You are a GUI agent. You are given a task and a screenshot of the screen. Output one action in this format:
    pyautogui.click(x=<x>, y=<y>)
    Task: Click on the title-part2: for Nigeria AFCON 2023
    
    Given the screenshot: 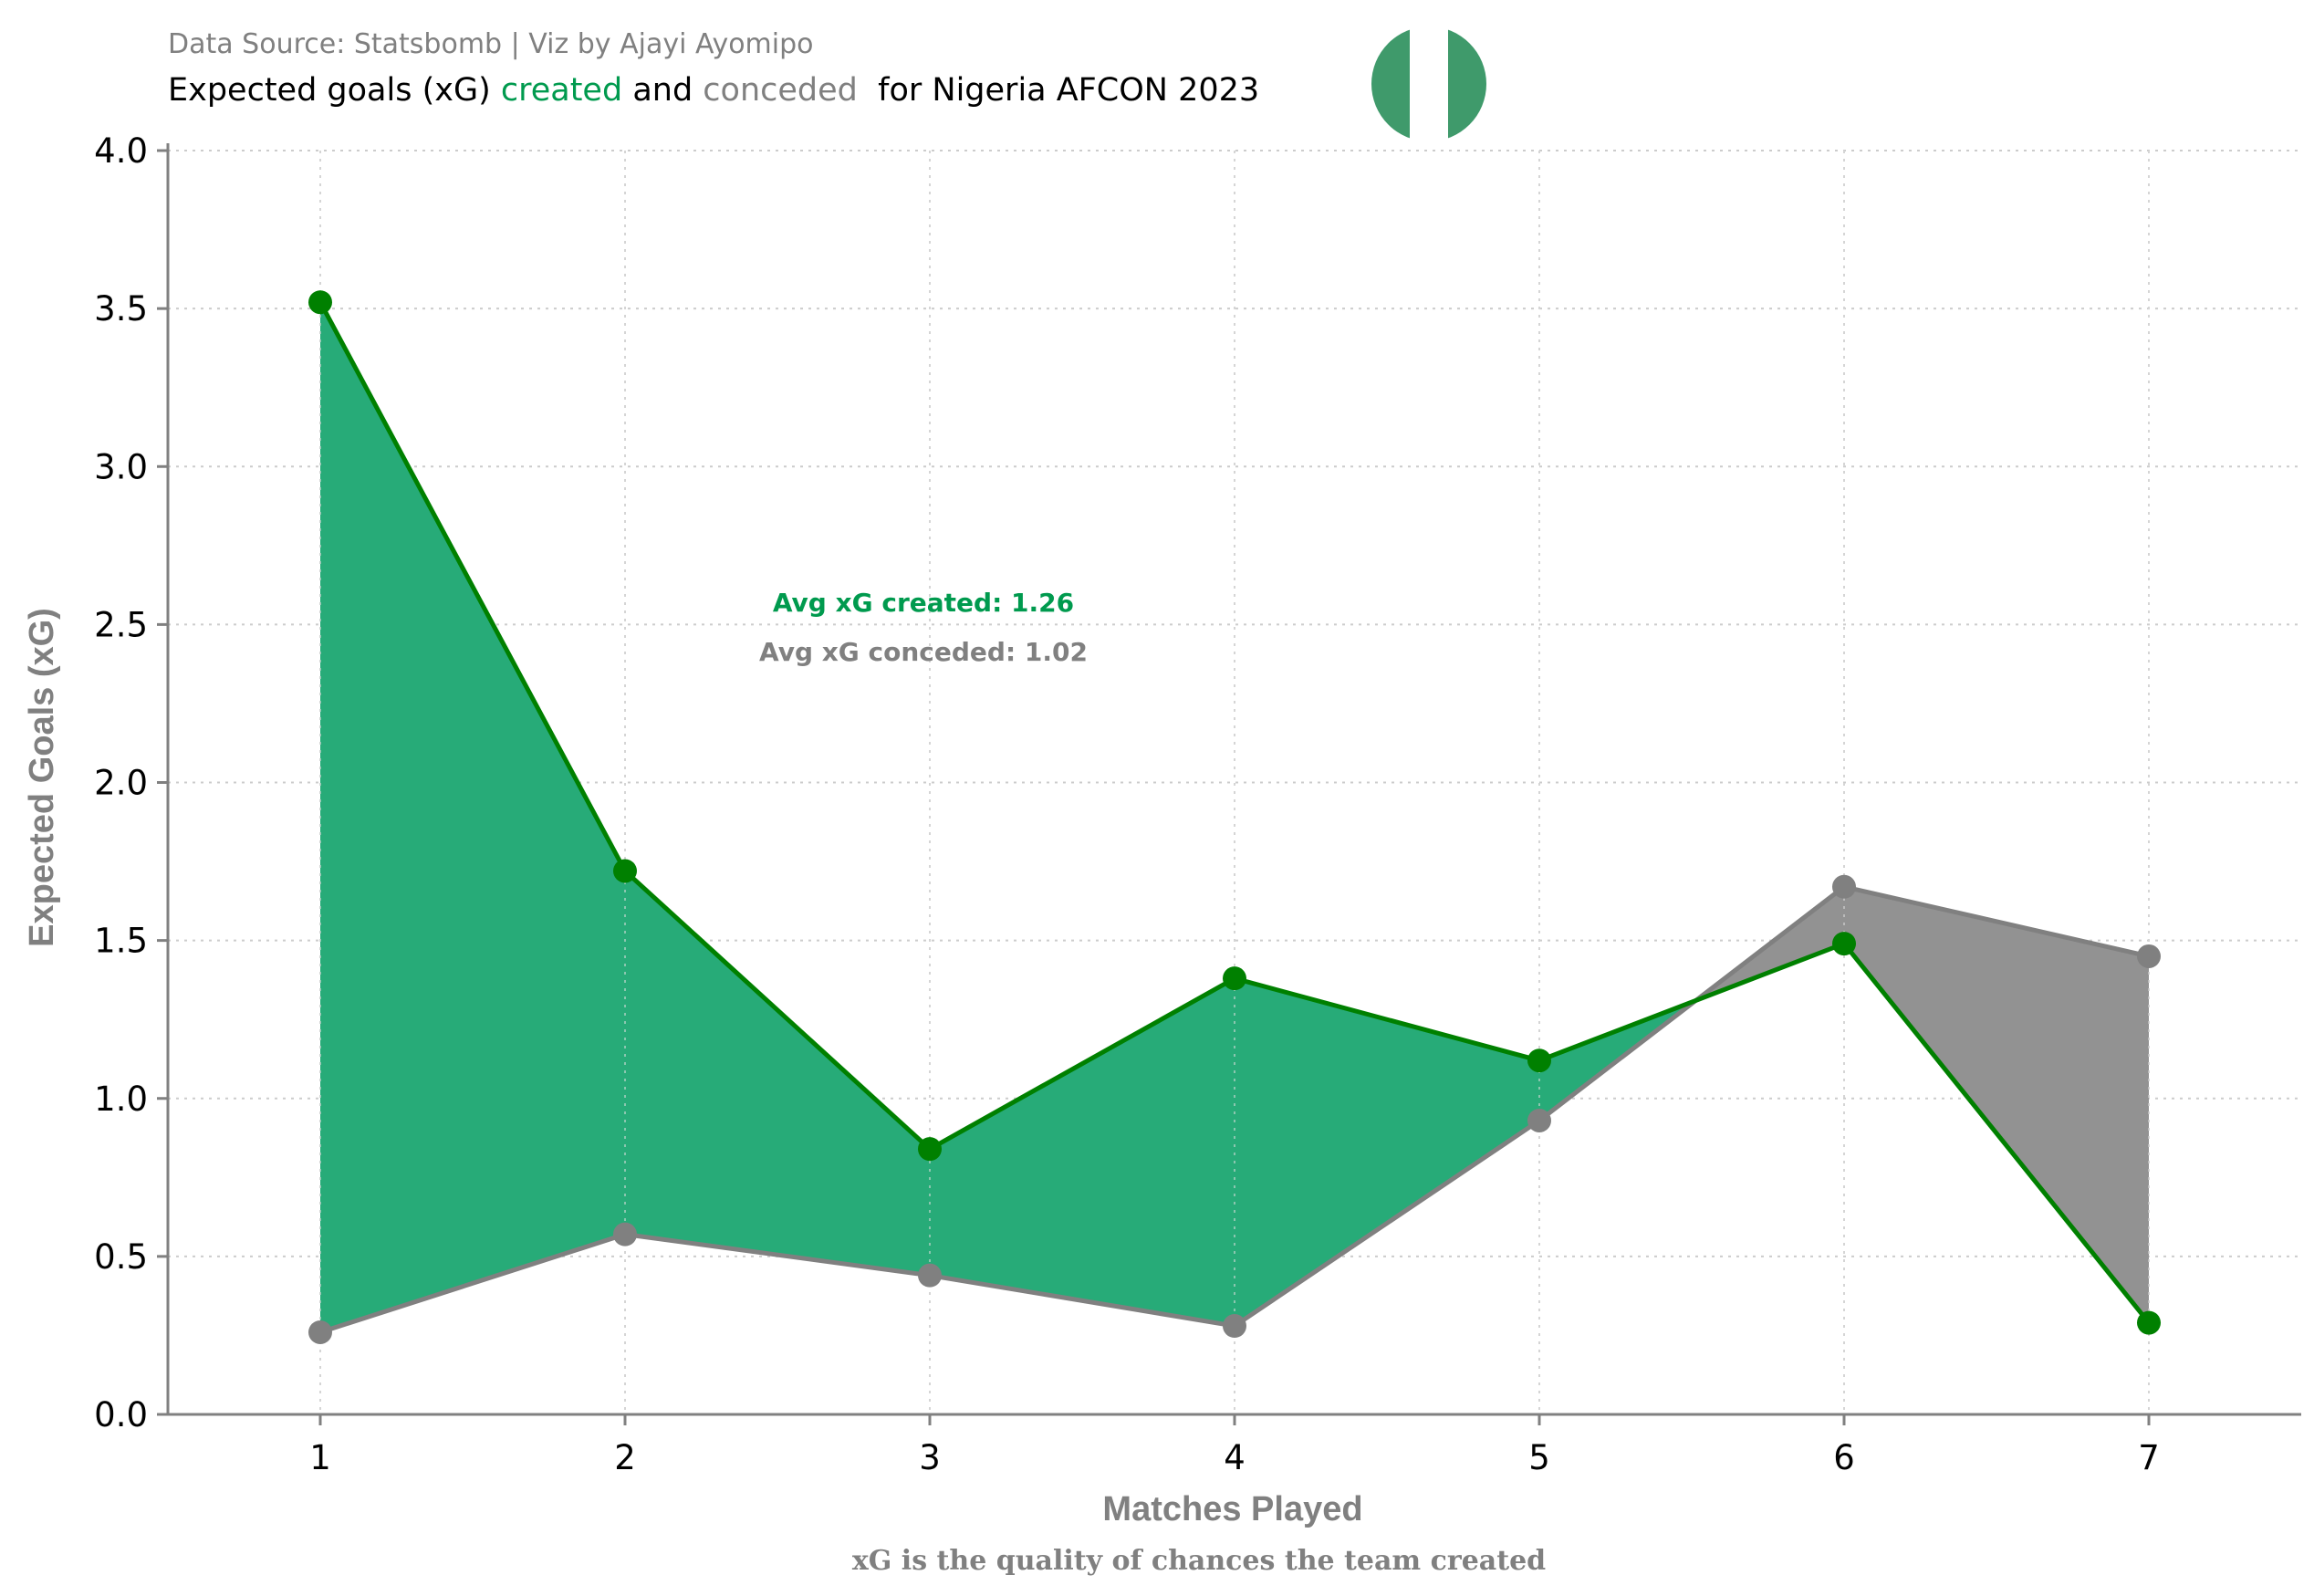 What is the action you would take?
    pyautogui.click(x=1058, y=91)
    